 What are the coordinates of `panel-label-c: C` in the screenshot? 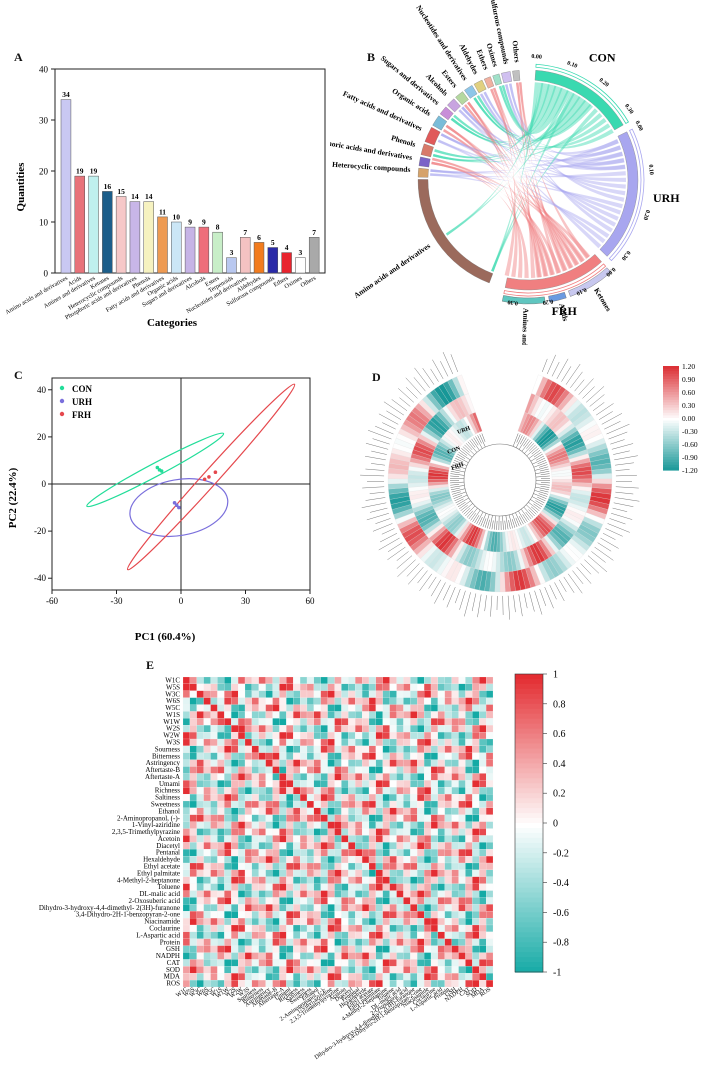 It's located at (18, 375).